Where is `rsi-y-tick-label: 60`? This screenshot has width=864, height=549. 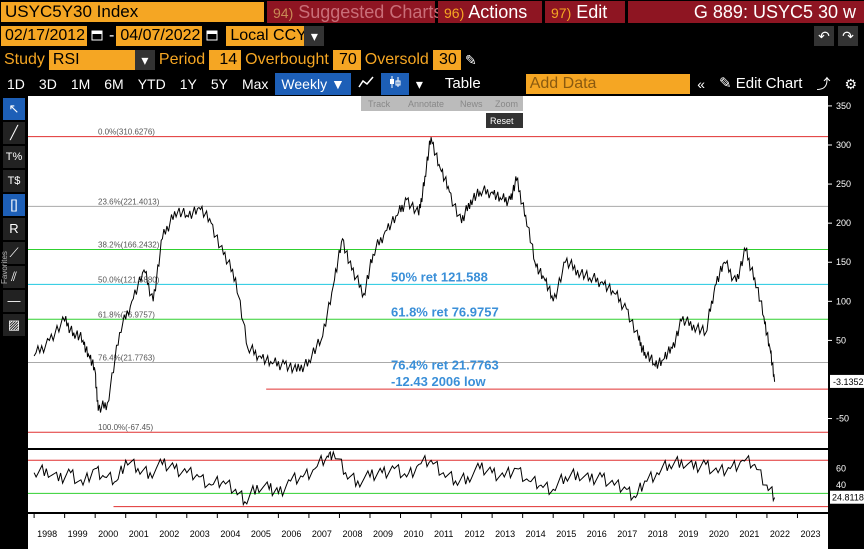 rsi-y-tick-label: 60 is located at coordinates (841, 469).